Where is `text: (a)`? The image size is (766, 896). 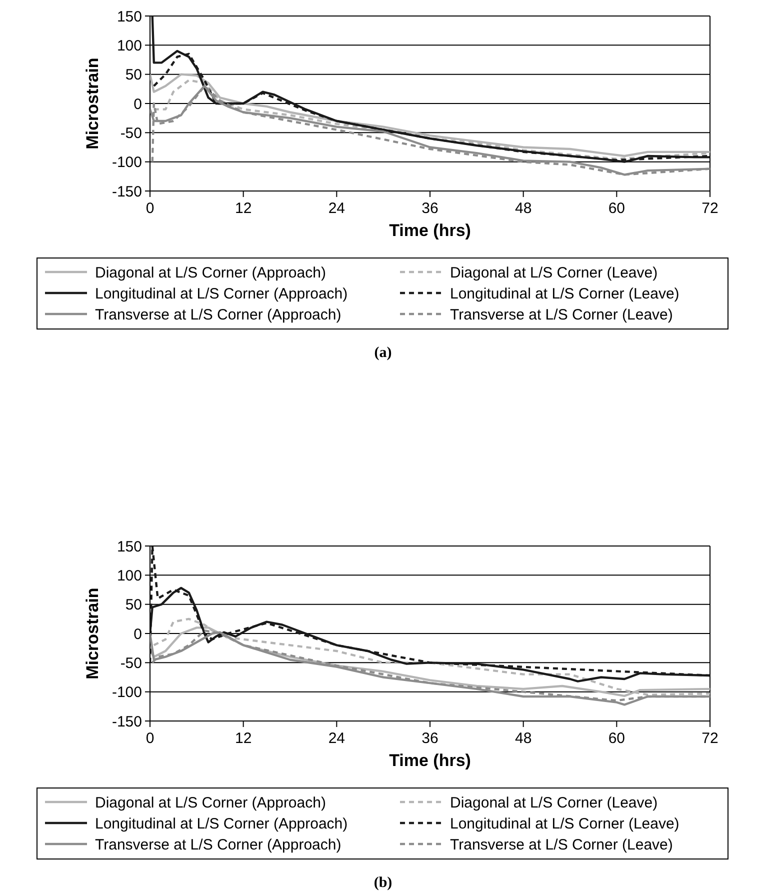
text: (a) is located at coordinates (383, 353).